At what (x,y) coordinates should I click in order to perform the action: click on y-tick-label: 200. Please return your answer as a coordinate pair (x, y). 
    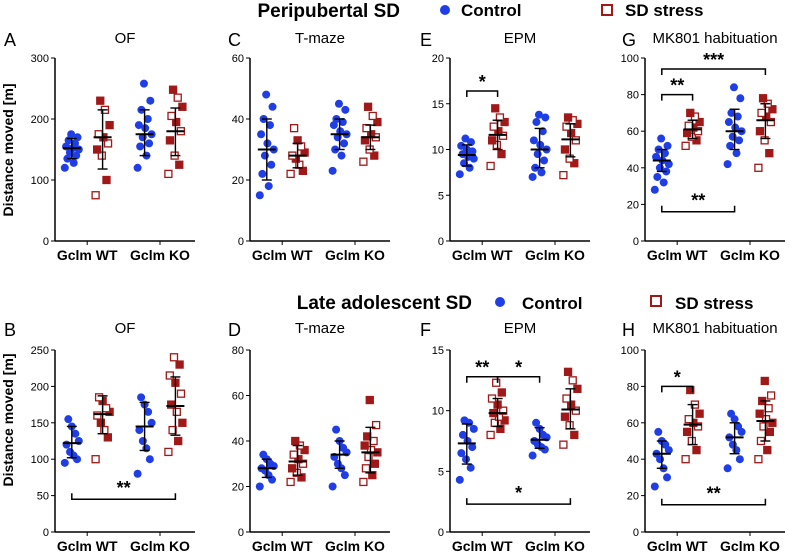
    Looking at the image, I should click on (40, 120).